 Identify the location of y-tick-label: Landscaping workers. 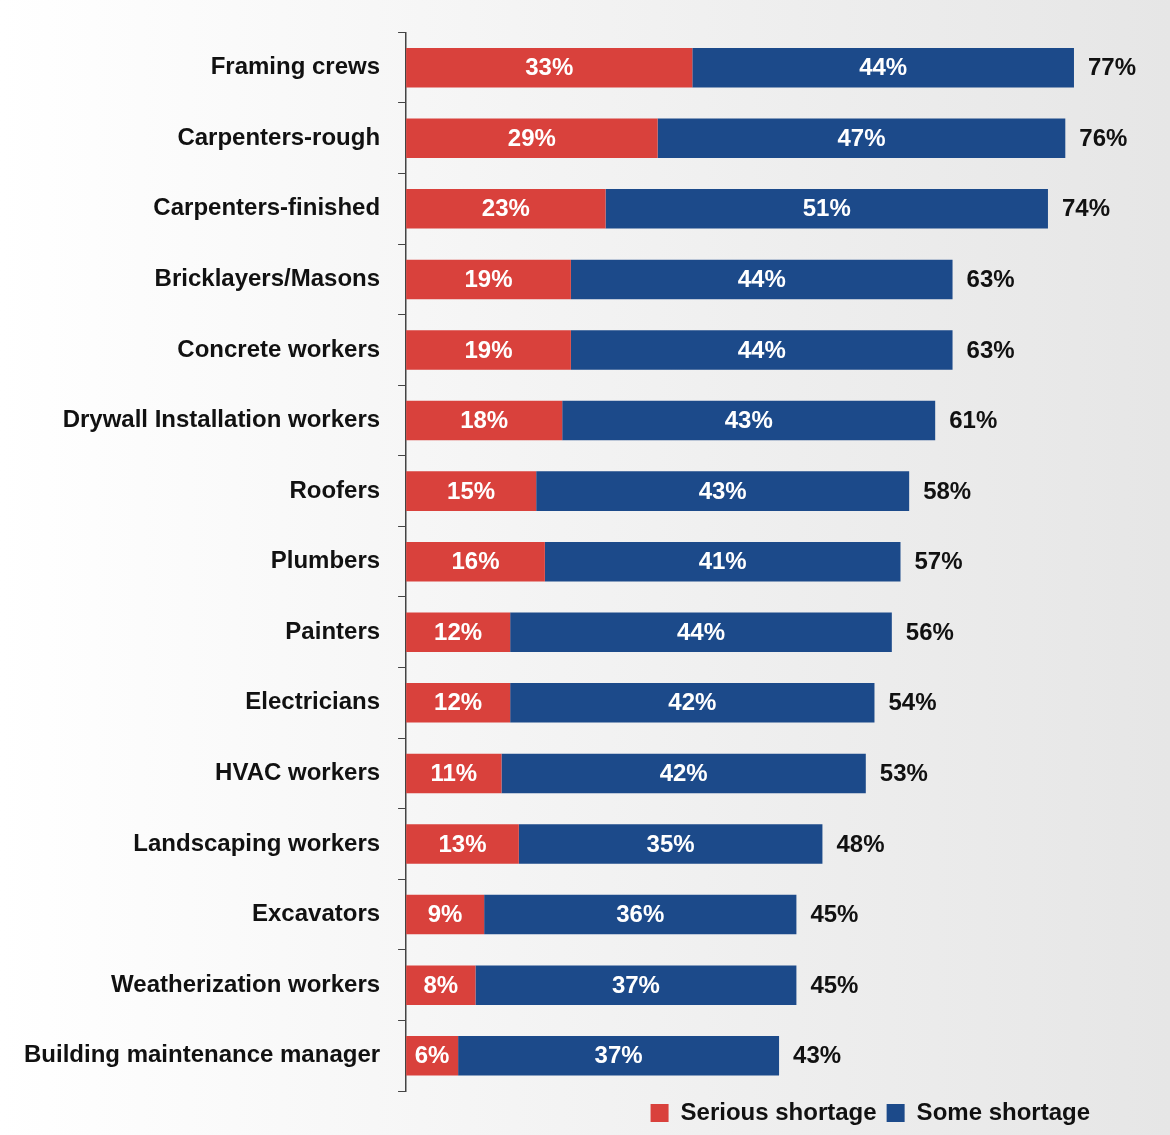
(257, 842).